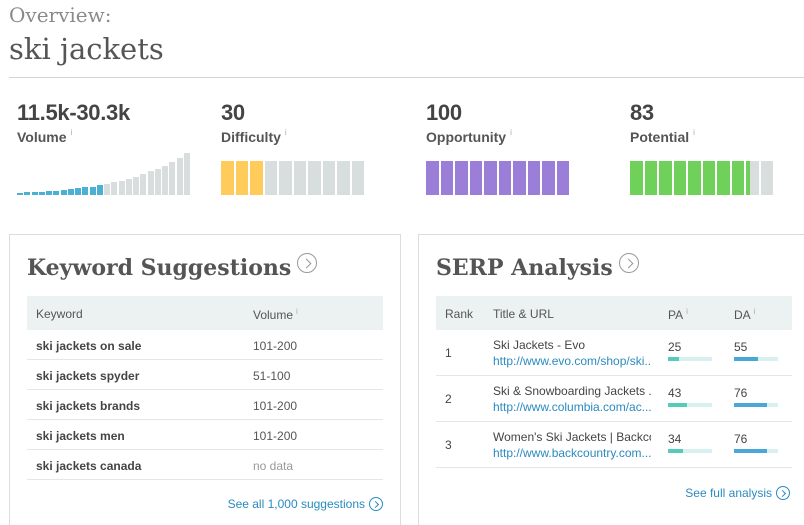  I want to click on serp-title: Ski Jackets - Evo, so click(539, 345).